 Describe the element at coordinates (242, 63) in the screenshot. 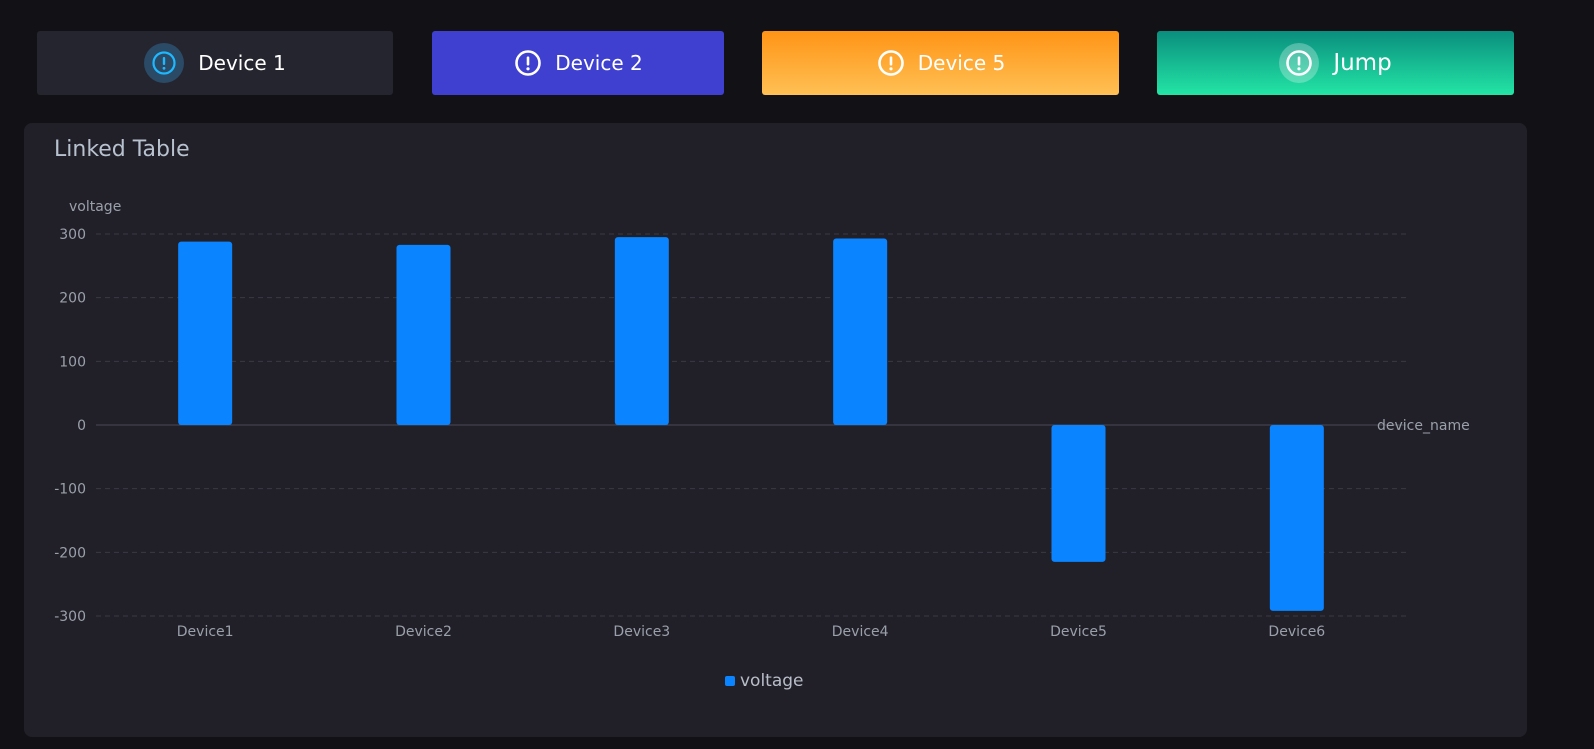

I see `device-1-label: Device 1` at that location.